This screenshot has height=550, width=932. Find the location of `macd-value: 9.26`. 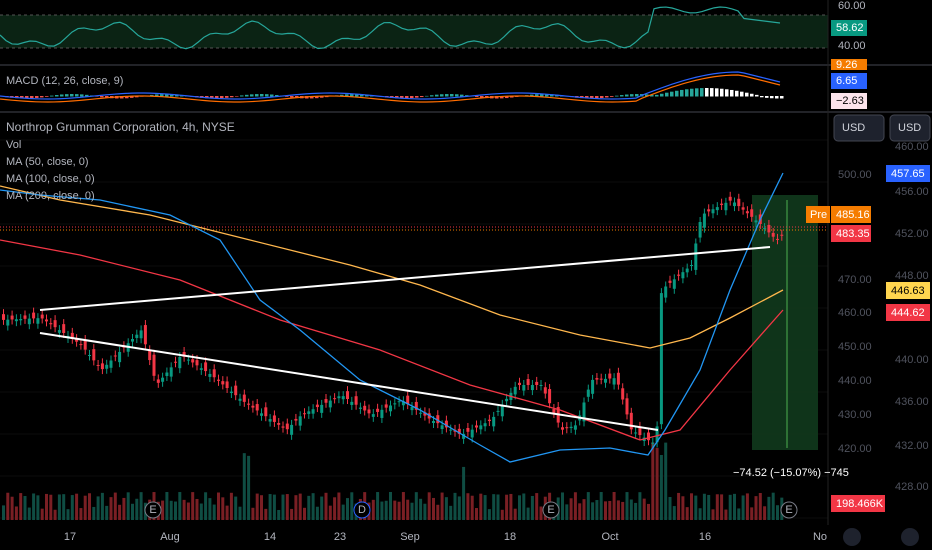

macd-value: 9.26 is located at coordinates (846, 65).